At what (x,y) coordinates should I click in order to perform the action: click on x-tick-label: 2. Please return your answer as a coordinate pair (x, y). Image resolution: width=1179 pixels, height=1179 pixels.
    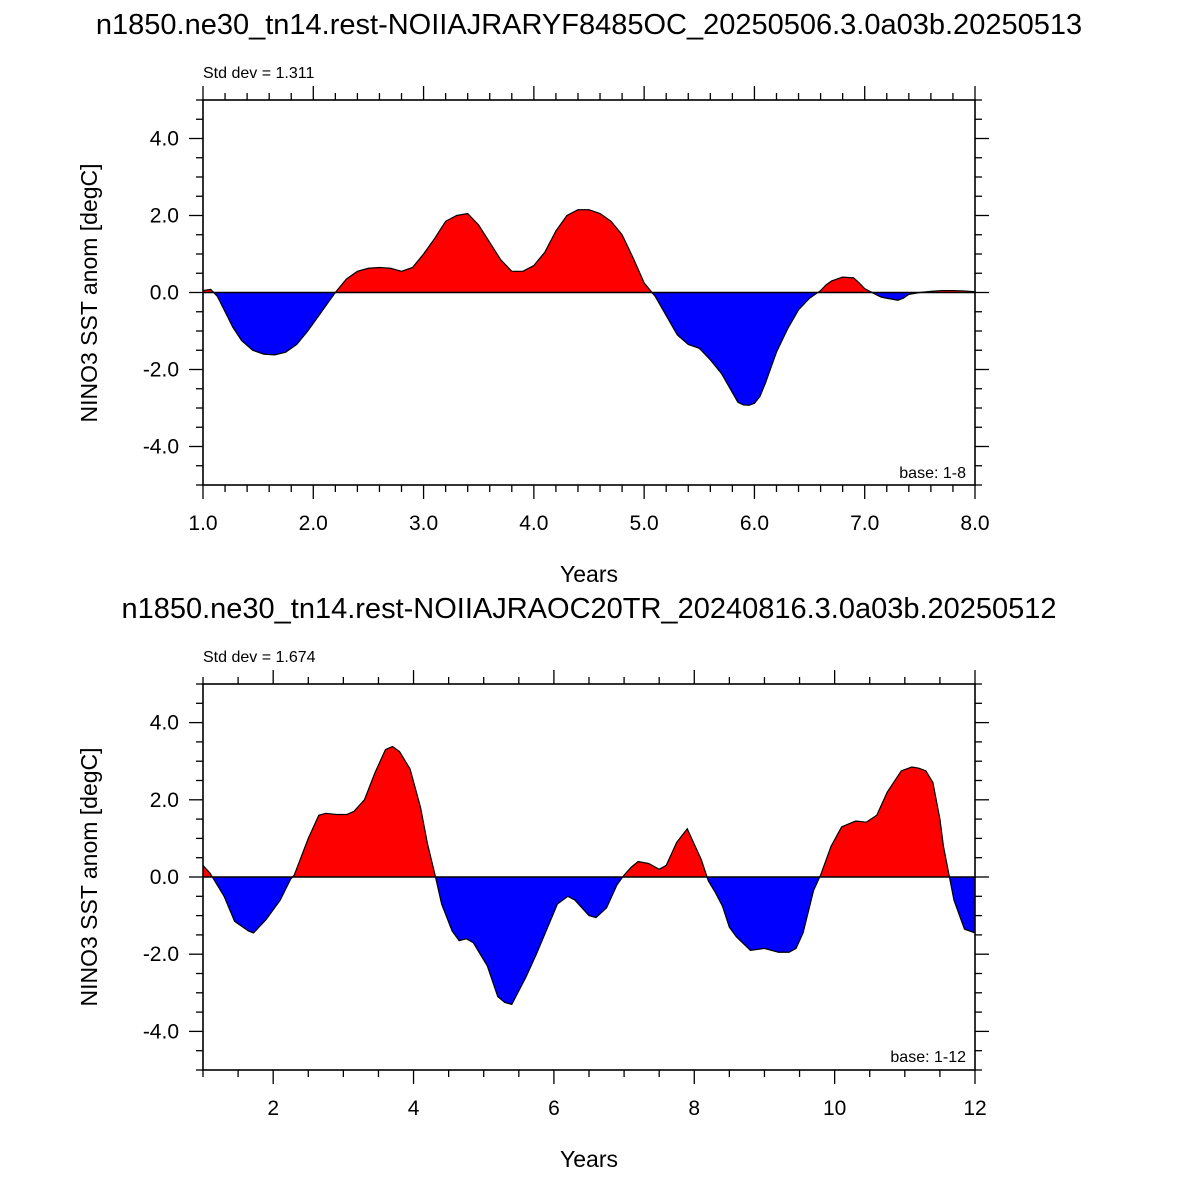
    Looking at the image, I should click on (273, 1108).